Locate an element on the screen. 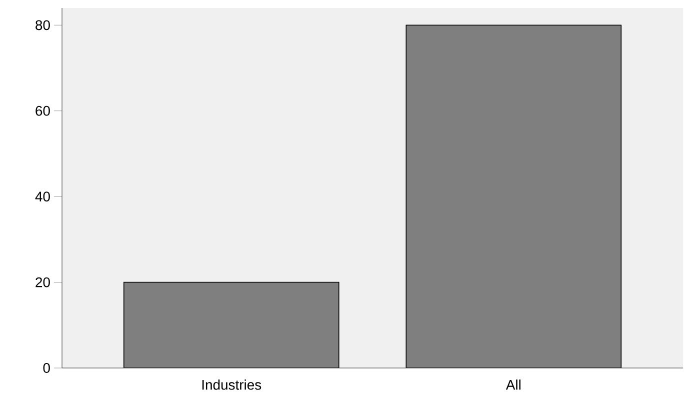 This screenshot has width=689, height=408. x-tick-label: All is located at coordinates (513, 385).